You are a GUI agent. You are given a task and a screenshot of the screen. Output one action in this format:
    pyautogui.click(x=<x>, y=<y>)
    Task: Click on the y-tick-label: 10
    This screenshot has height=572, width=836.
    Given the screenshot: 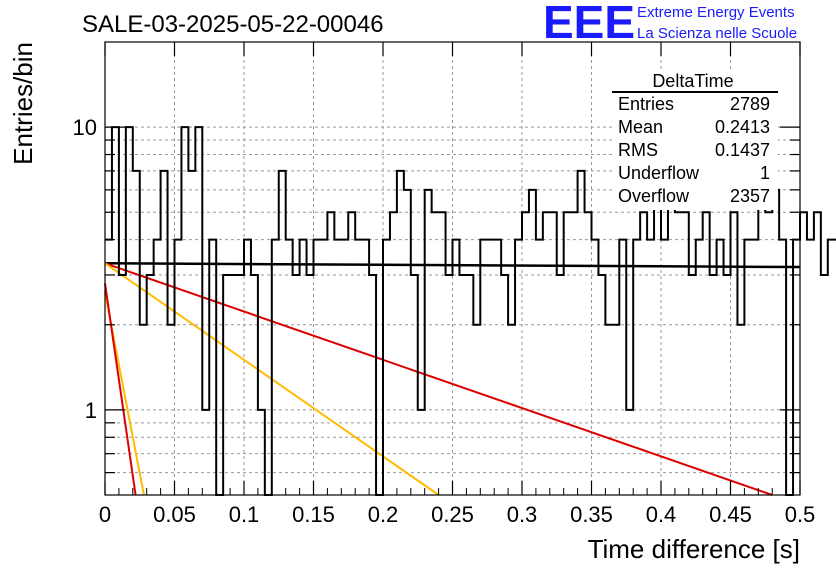 What is the action you would take?
    pyautogui.click(x=85, y=127)
    